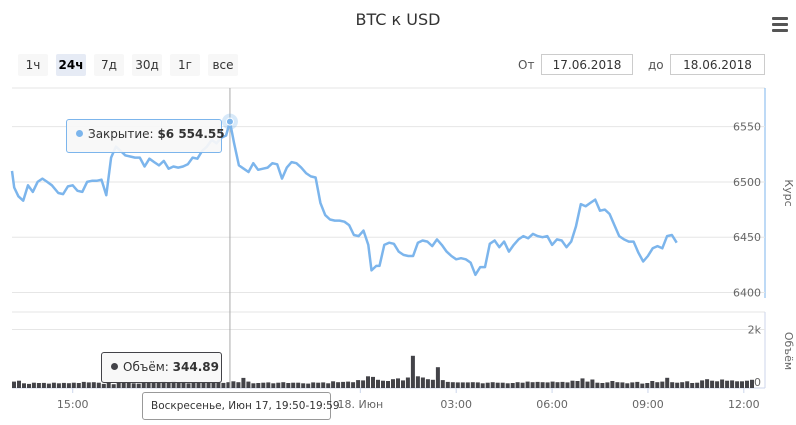 The width and height of the screenshot is (796, 425). Describe the element at coordinates (747, 292) in the screenshot. I see `price-tick-label: 6400` at that location.